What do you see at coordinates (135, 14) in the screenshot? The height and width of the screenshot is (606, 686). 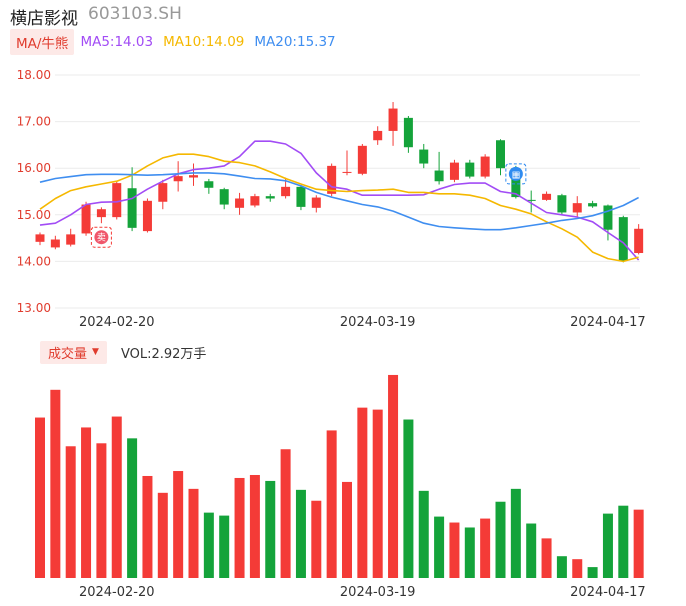 I see `stock-code: 603103.SH` at bounding box center [135, 14].